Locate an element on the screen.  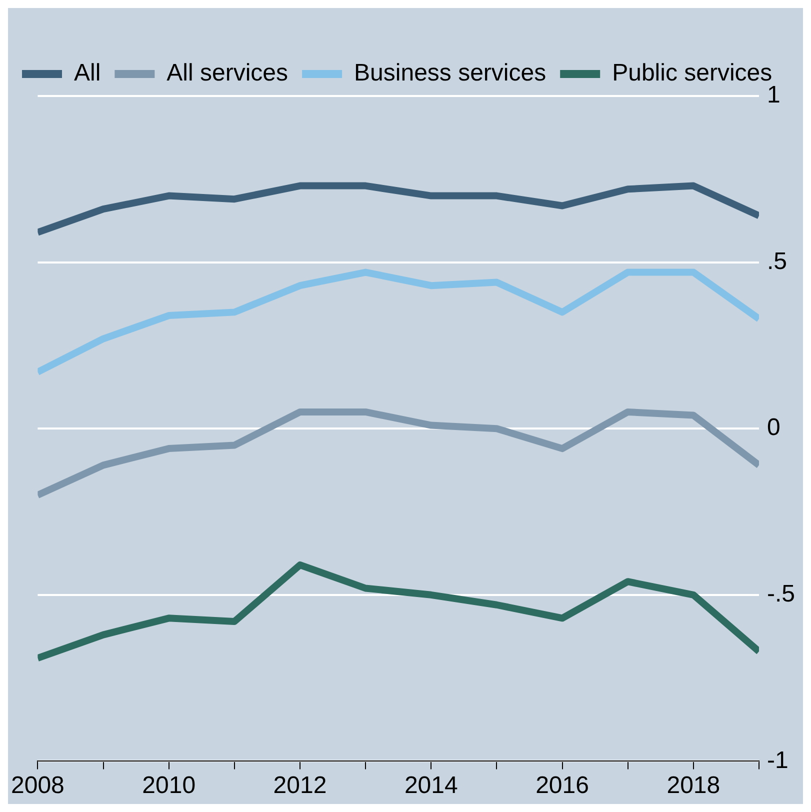
legend-label: All is located at coordinates (87, 73).